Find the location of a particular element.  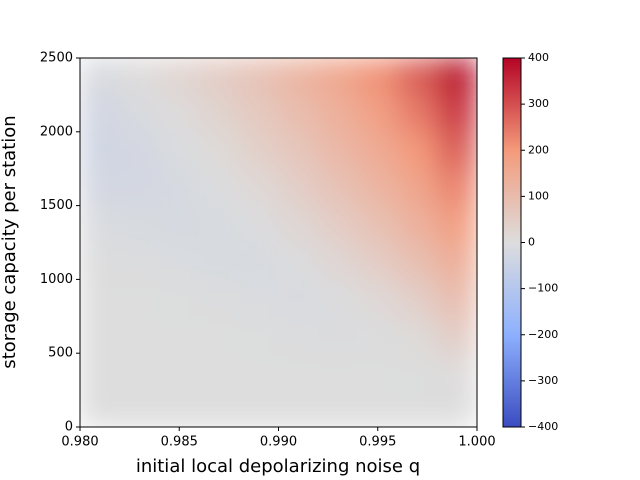

y-tick-label: 2000 is located at coordinates (56, 131).